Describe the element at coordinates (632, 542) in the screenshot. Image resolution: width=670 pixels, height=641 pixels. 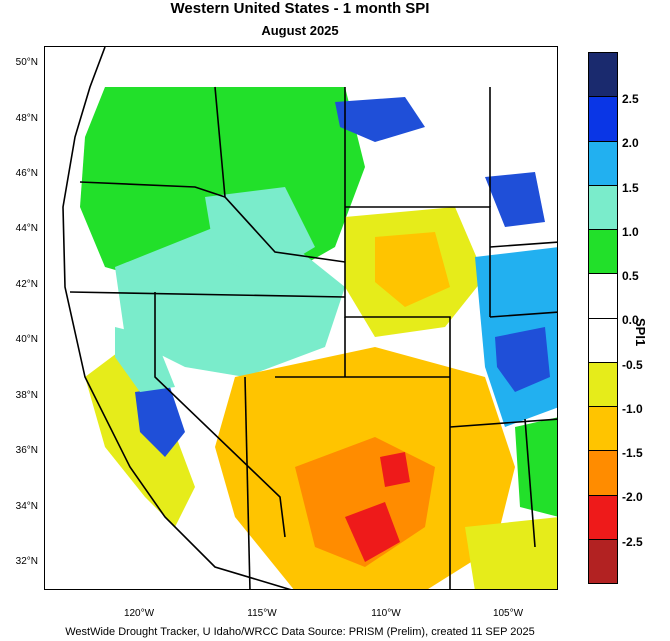
I see `colorbar-tick-label: -2.5` at that location.